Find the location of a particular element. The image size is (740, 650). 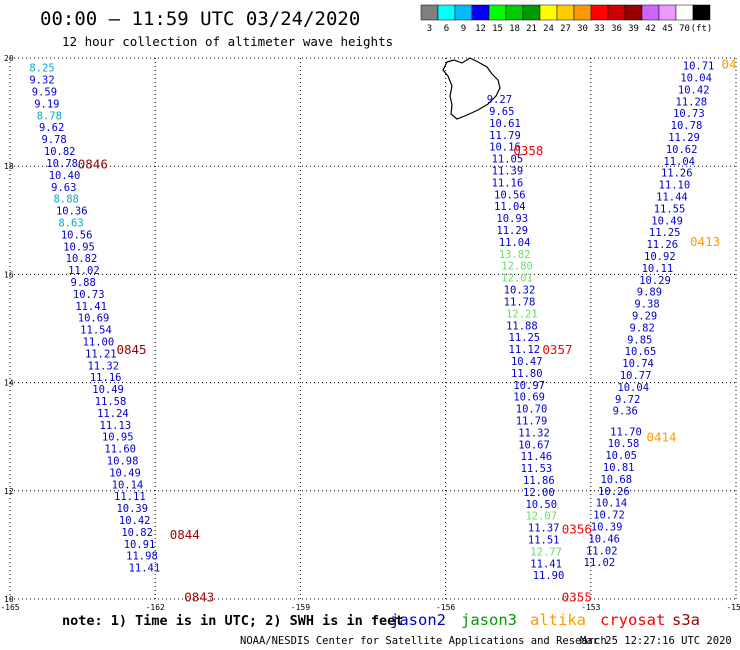

swh-value: 10.32 is located at coordinates (520, 291).